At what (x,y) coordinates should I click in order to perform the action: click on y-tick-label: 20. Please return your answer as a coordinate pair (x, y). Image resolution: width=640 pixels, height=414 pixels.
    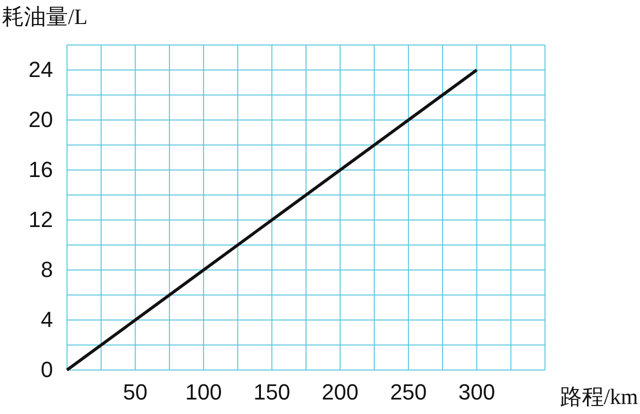
    Looking at the image, I should click on (40, 119).